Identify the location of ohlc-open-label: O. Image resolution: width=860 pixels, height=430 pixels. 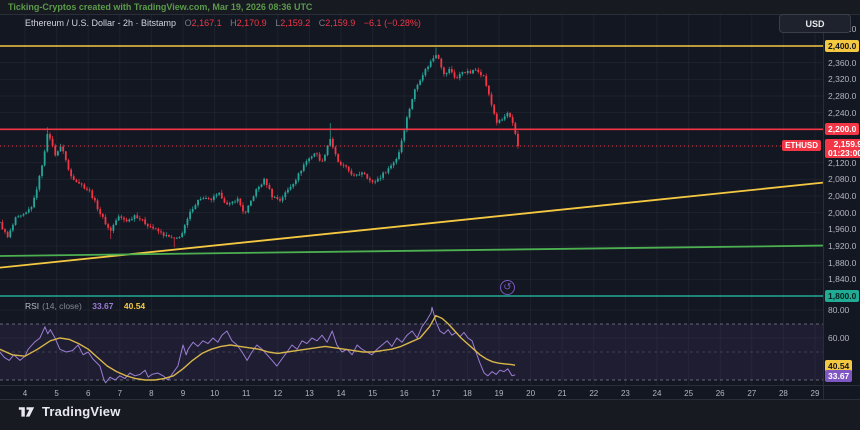
(188, 23).